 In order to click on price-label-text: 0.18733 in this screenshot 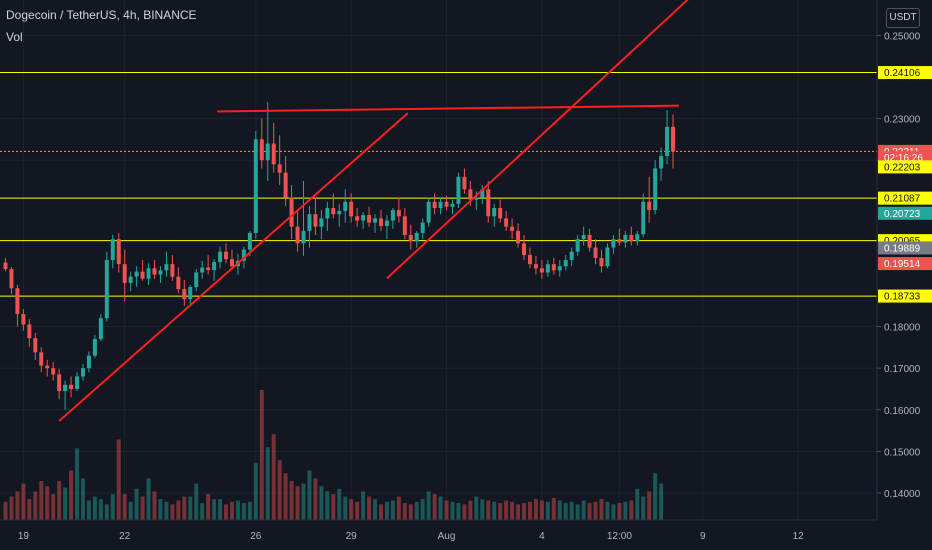, I will do `click(902, 297)`.